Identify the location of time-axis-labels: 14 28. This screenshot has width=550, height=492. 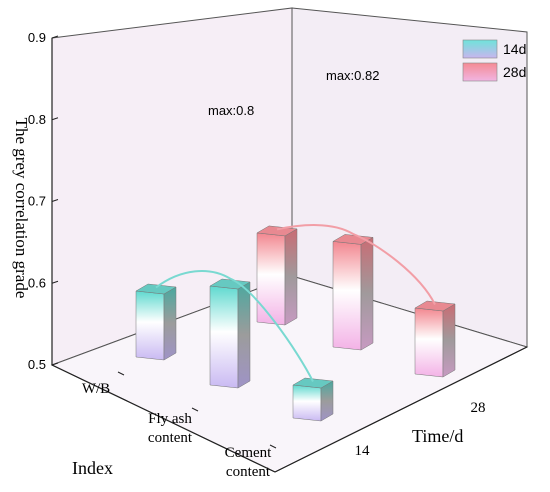
(420, 429).